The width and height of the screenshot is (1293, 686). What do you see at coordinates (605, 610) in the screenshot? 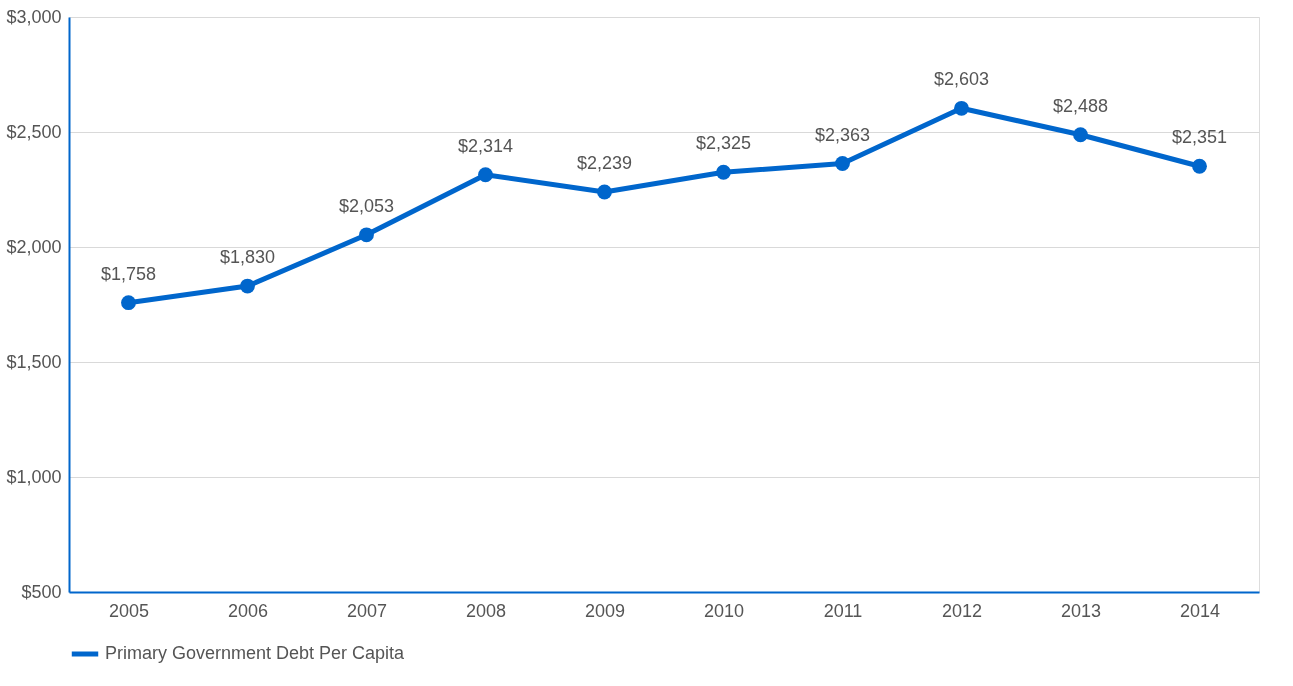
I see `x-tick-label: 2009` at bounding box center [605, 610].